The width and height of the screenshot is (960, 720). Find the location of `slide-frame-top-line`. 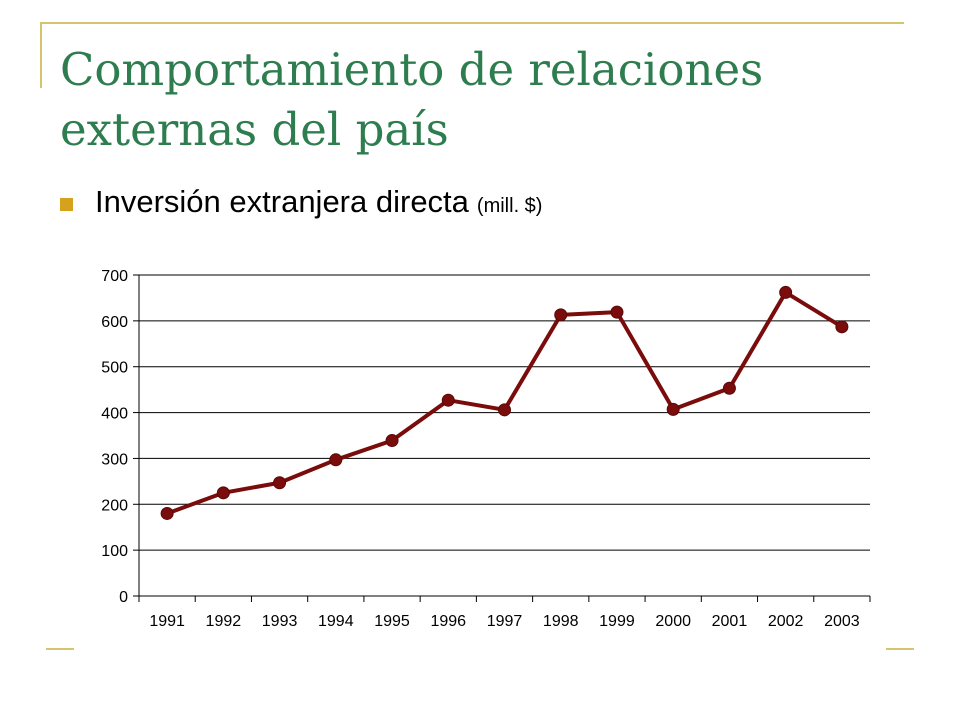

slide-frame-top-line is located at coordinates (472, 23).